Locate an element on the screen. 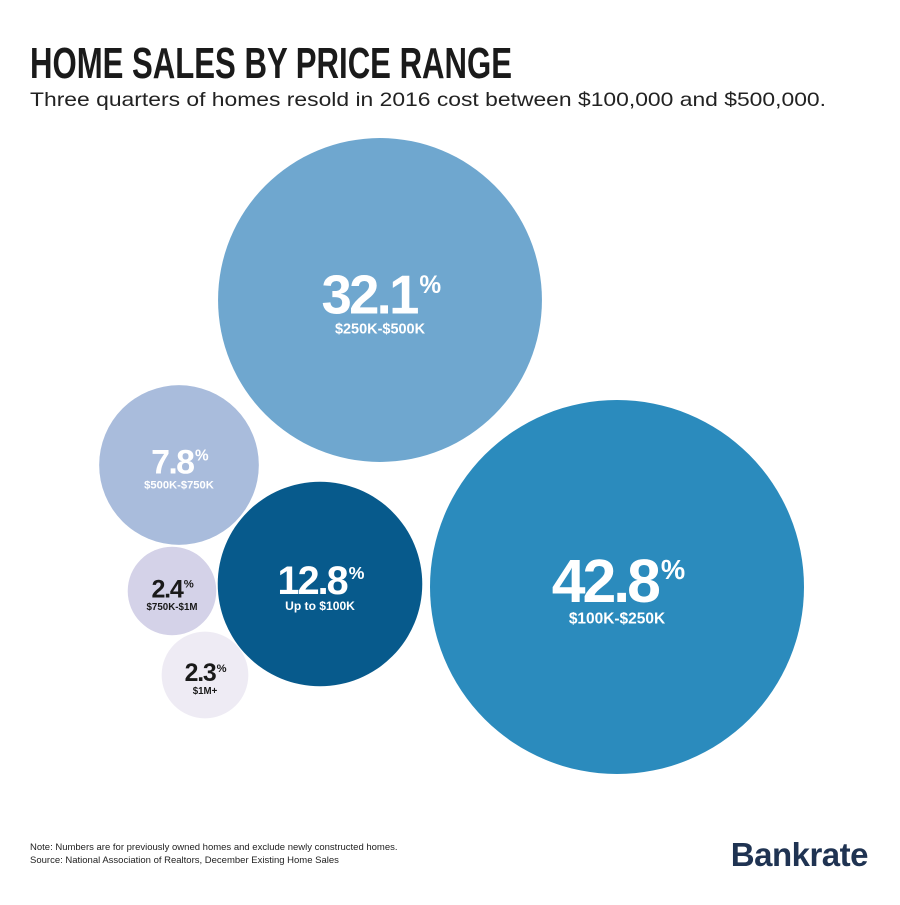 The image size is (900, 905). value-label: 12.8% is located at coordinates (321, 581).